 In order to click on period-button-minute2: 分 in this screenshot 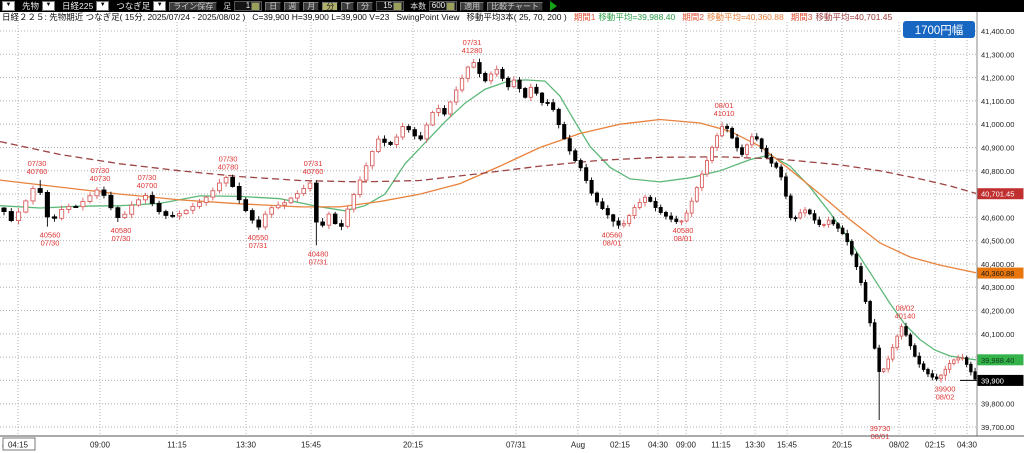, I will do `click(365, 6)`.